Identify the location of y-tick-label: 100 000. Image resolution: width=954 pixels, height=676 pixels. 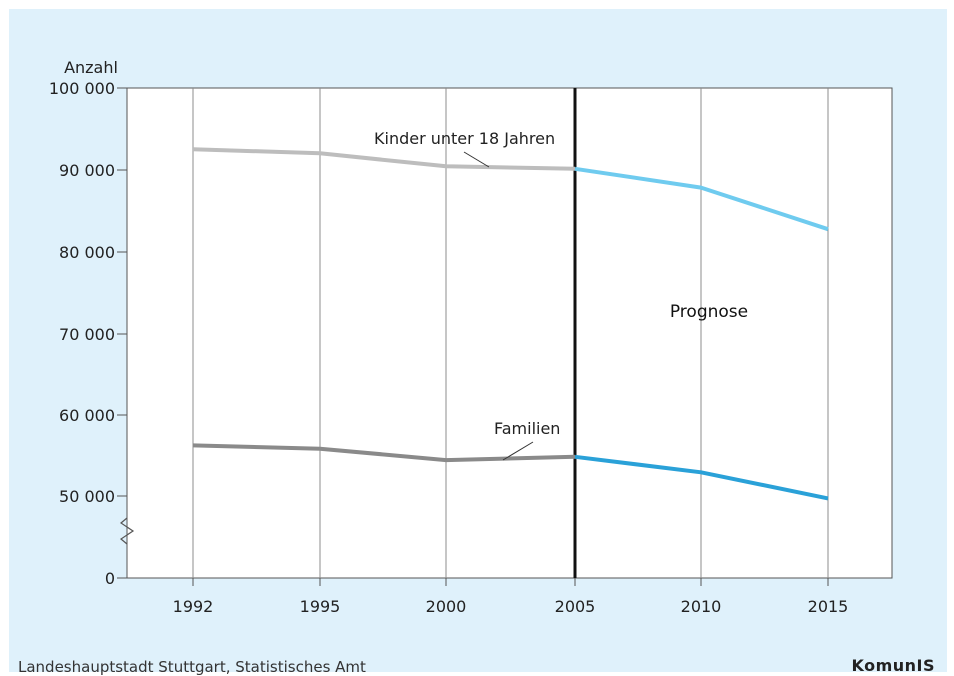
(82, 88).